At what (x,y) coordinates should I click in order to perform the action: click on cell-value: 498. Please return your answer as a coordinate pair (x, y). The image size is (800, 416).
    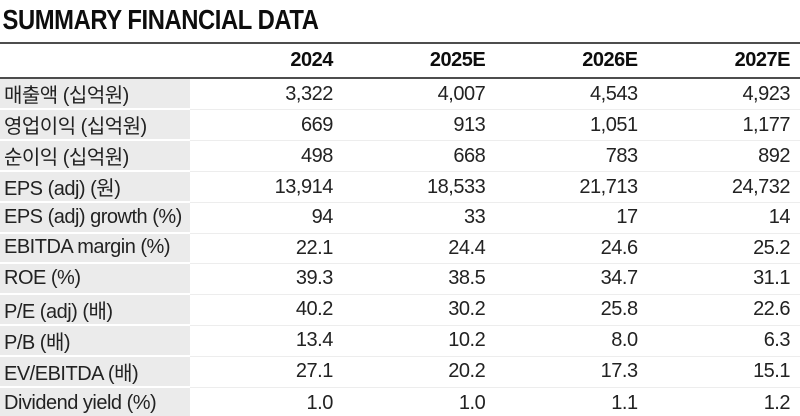
    Looking at the image, I should click on (266, 156).